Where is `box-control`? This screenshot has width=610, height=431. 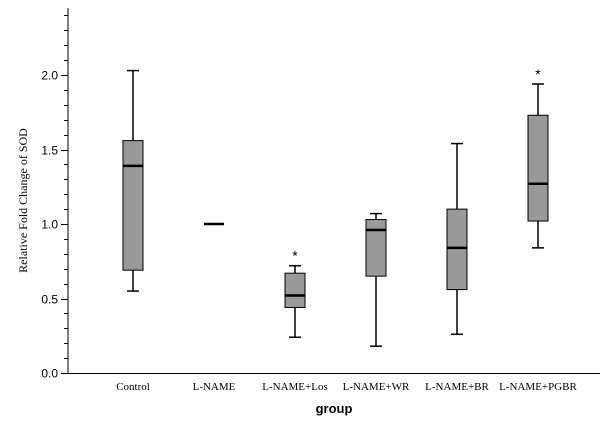 box-control is located at coordinates (133, 180).